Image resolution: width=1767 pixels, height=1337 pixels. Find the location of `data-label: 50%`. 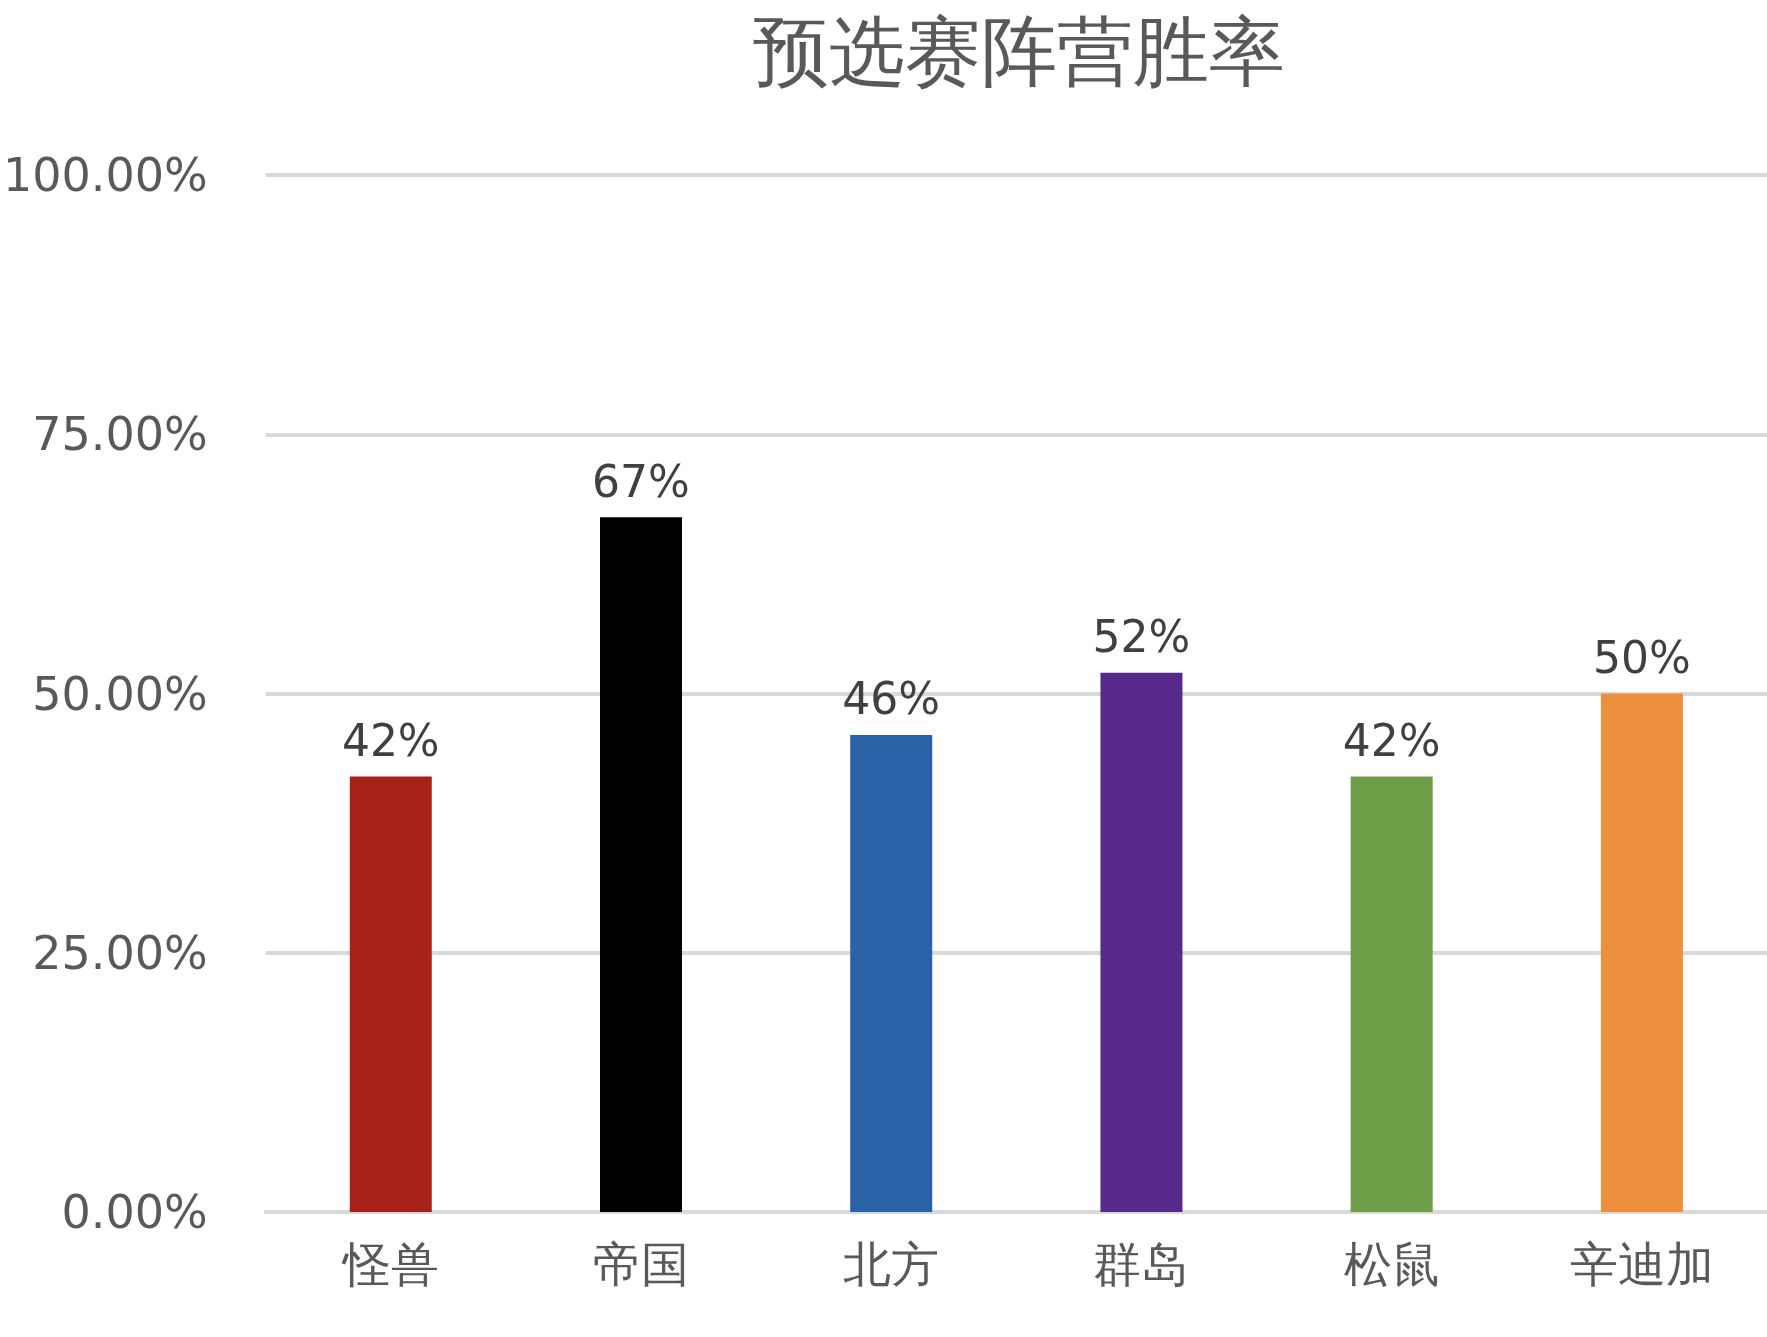

data-label: 50% is located at coordinates (1641, 657).